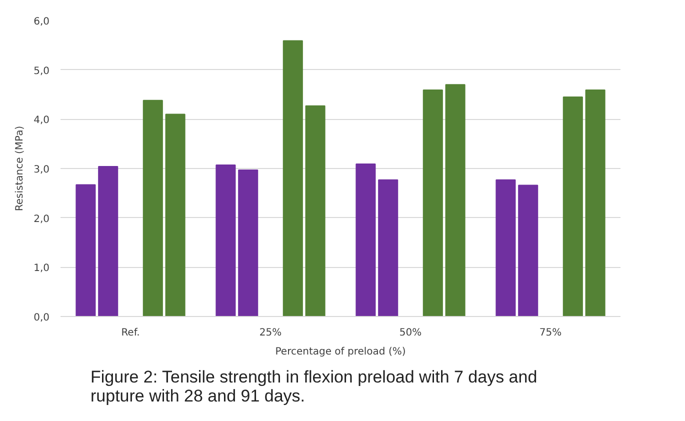 The width and height of the screenshot is (685, 421). What do you see at coordinates (314, 387) in the screenshot?
I see `text: Figure 2: Tensile strength in flexion preload with 7 days and rupture with 28 and 91 days.` at bounding box center [314, 387].